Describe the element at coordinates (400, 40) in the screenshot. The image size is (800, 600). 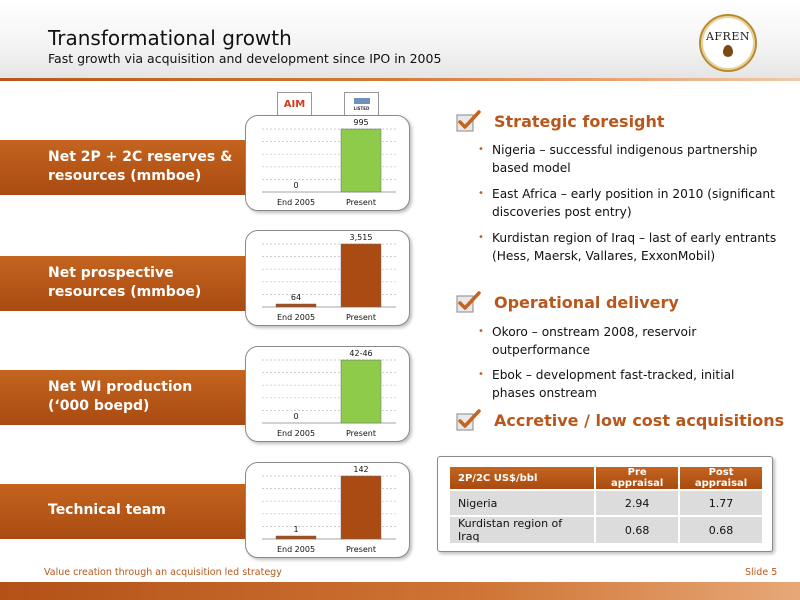
I see `slide-header` at that location.